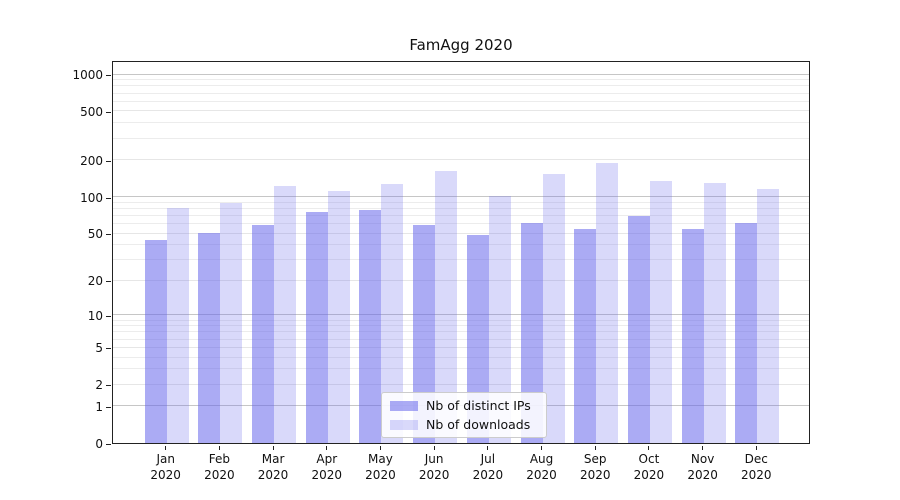 Image resolution: width=900 pixels, height=500 pixels. I want to click on y-axis-tick-label-10: 10, so click(95, 315).